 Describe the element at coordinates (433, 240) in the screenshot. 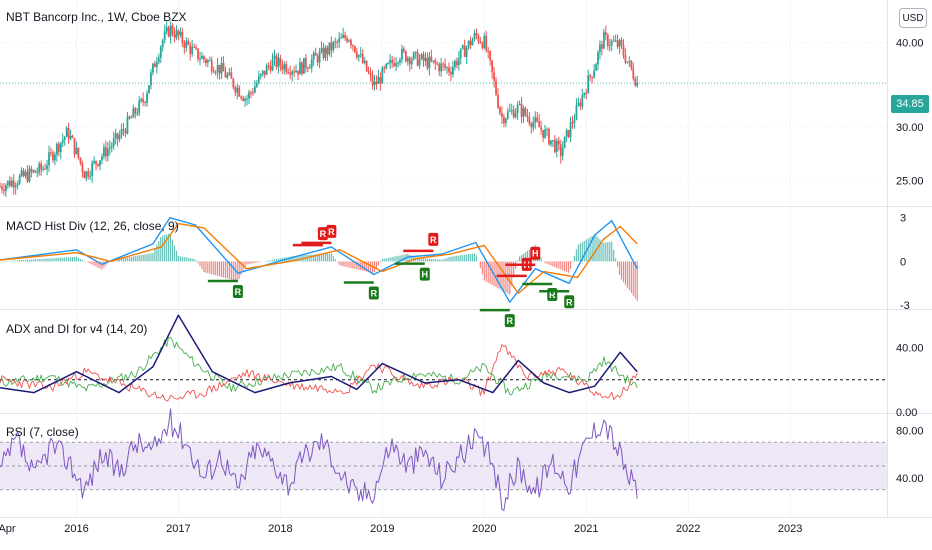

I see `divergence-marker-label-5: R` at that location.